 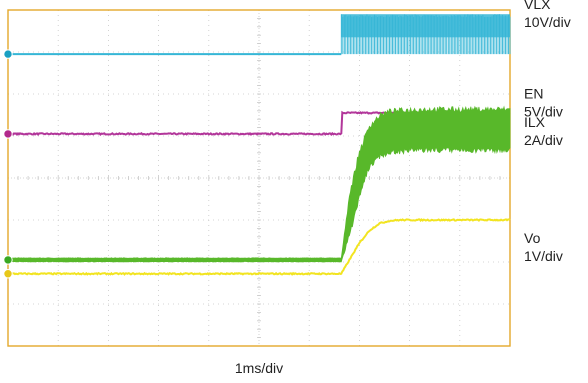 What do you see at coordinates (425, 34) in the screenshot?
I see `vlx-trace-pulses` at bounding box center [425, 34].